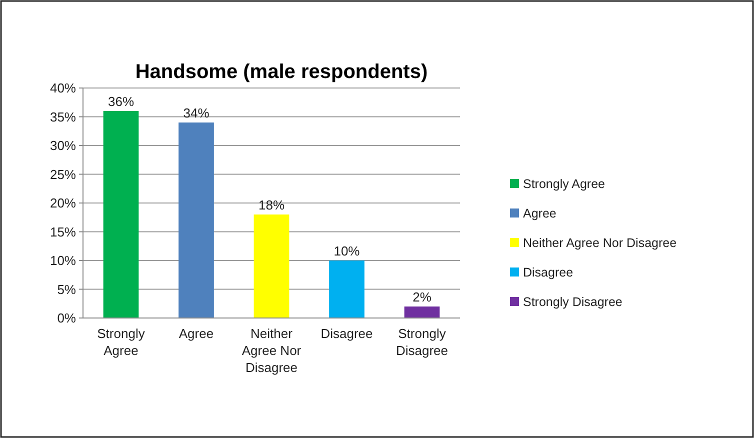 This screenshot has width=754, height=438. I want to click on legend-label: Agree, so click(539, 213).